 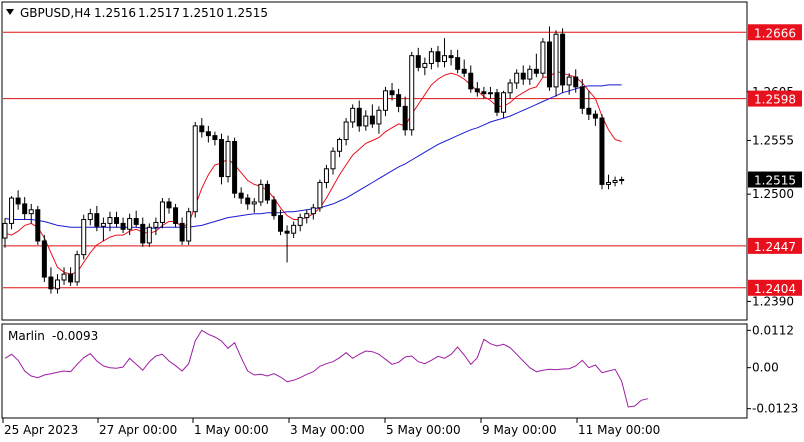 What do you see at coordinates (231, 430) in the screenshot?
I see `time-tick-label: 1 May 00:00` at bounding box center [231, 430].